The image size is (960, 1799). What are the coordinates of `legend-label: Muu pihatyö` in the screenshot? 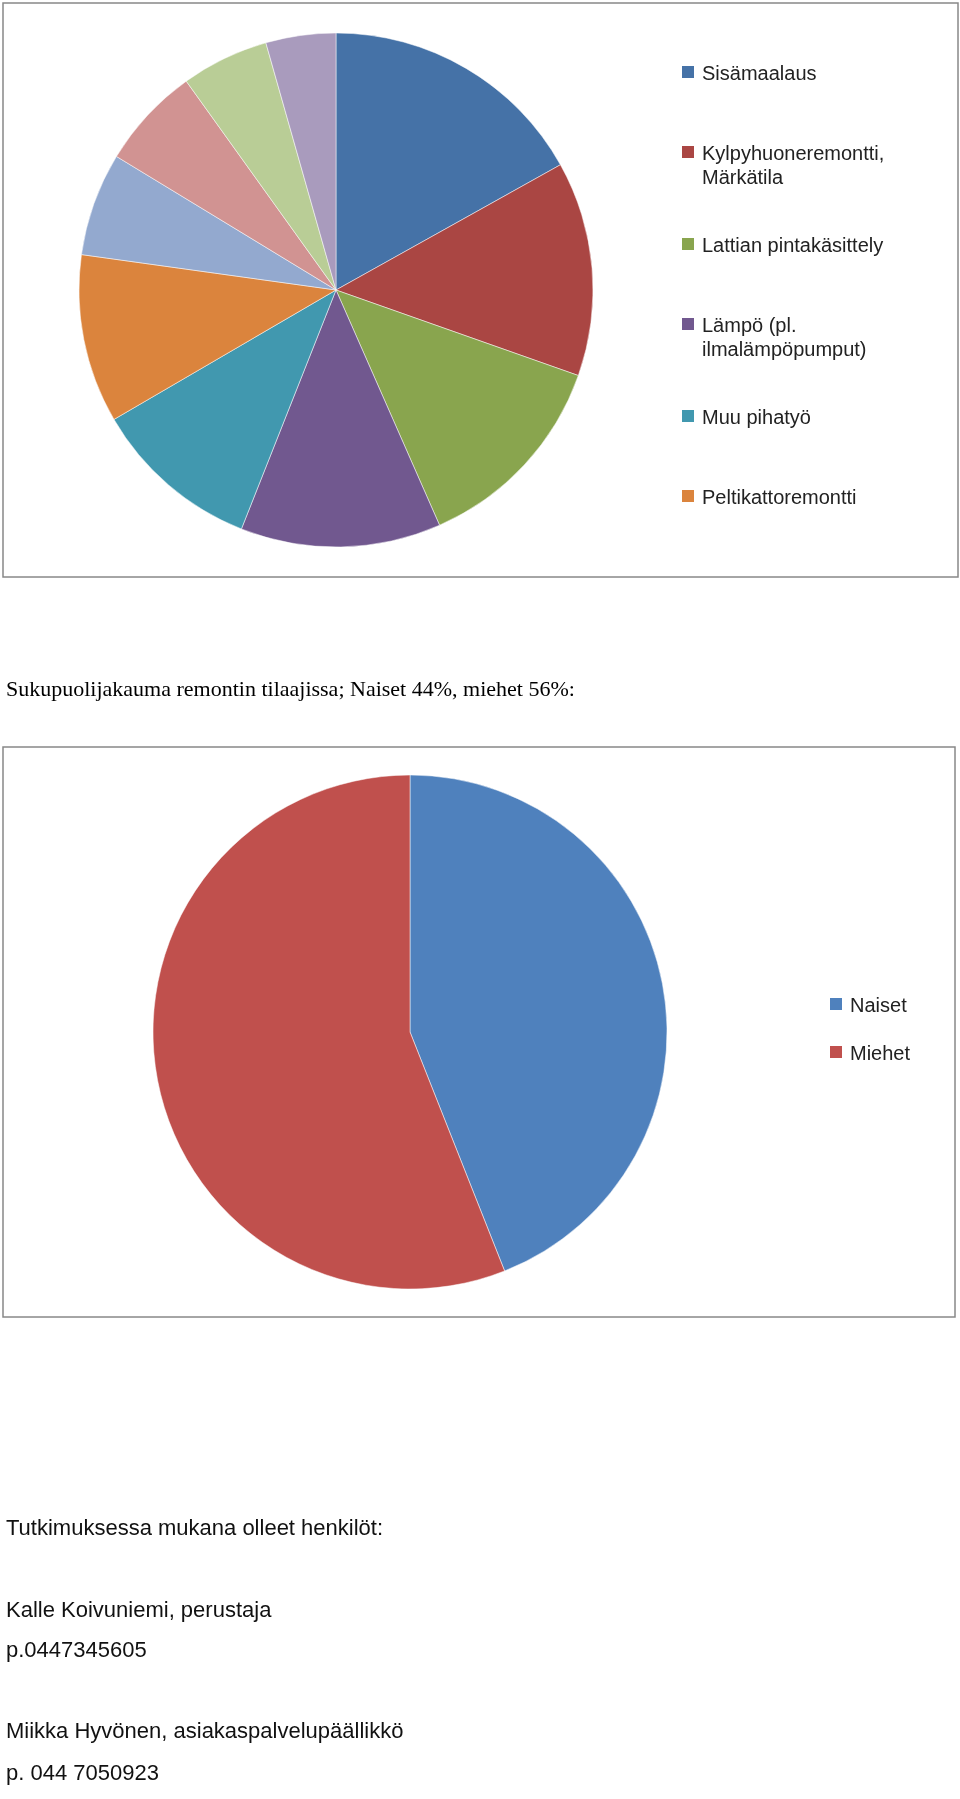 It's located at (756, 417).